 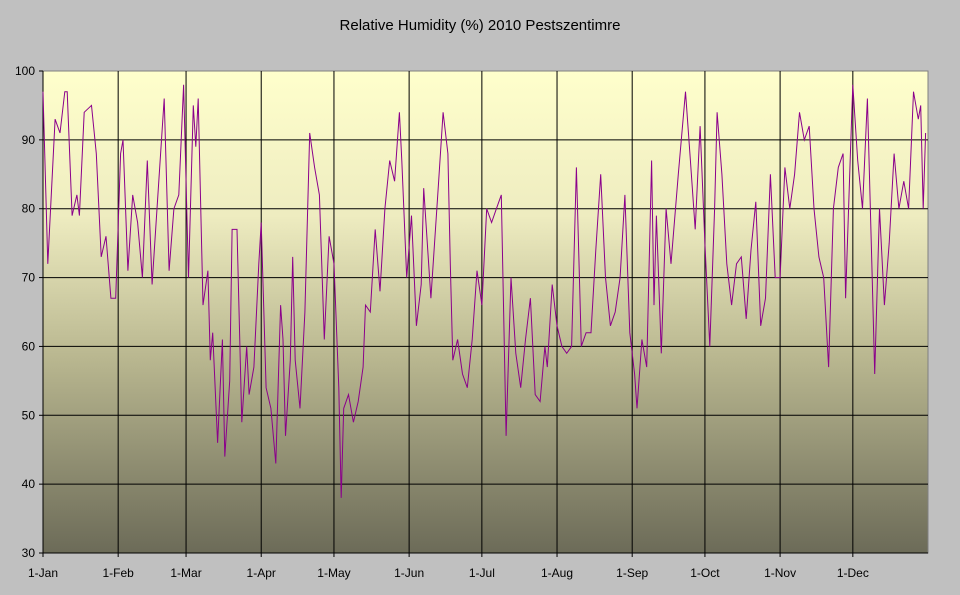 I want to click on x-tick-label: 1-Aug, so click(x=557, y=573).